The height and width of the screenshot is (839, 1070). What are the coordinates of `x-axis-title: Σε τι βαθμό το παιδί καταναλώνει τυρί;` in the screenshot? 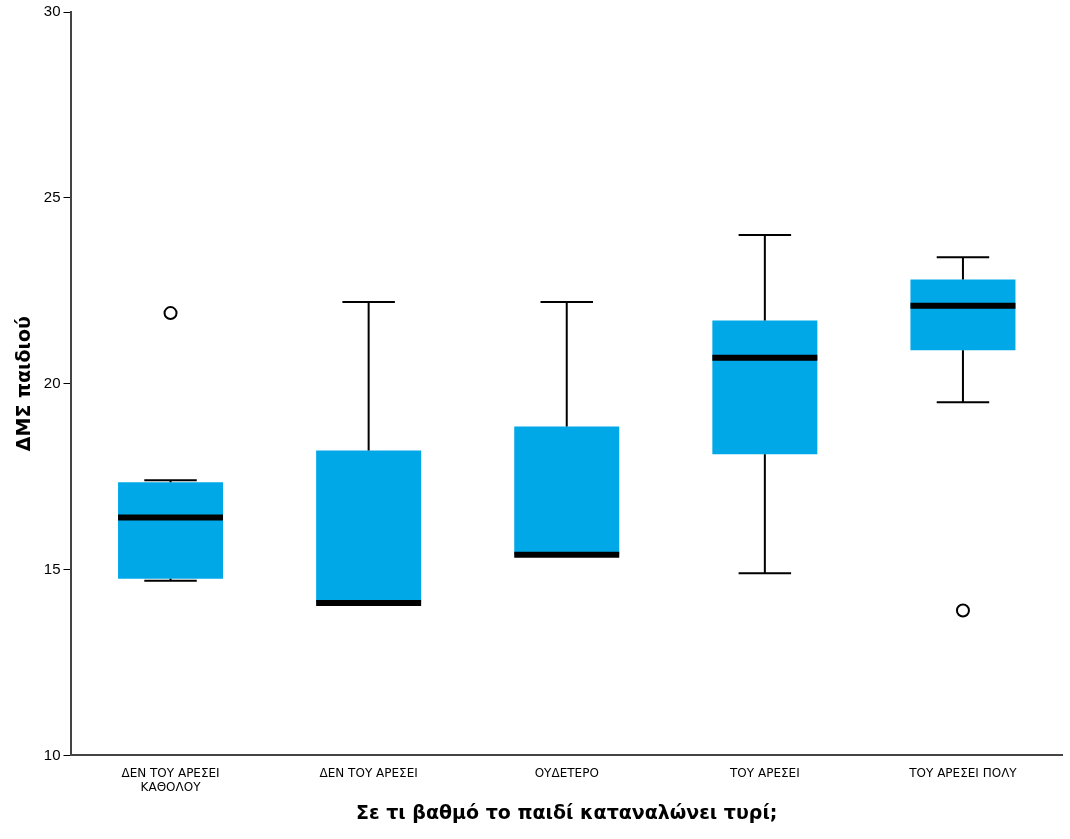 It's located at (567, 811).